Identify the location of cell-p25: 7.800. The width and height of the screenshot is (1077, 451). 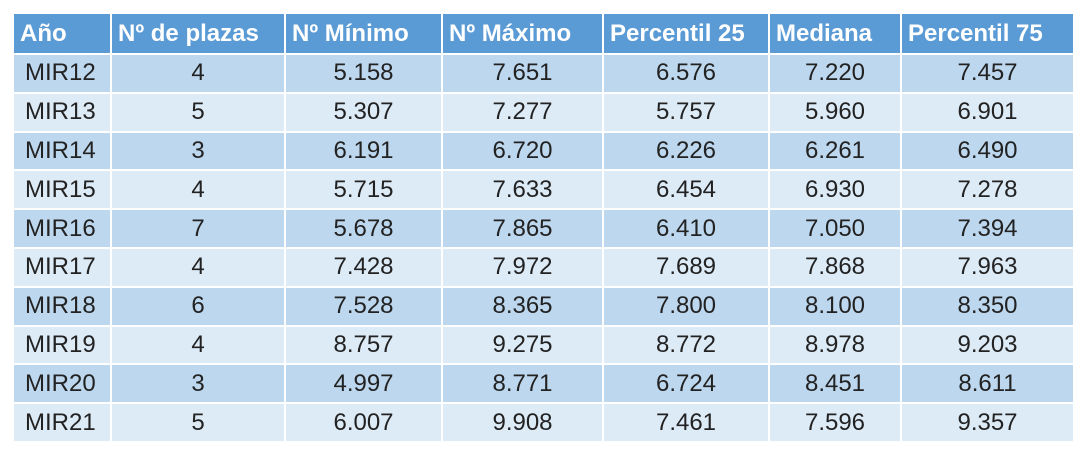
(686, 306).